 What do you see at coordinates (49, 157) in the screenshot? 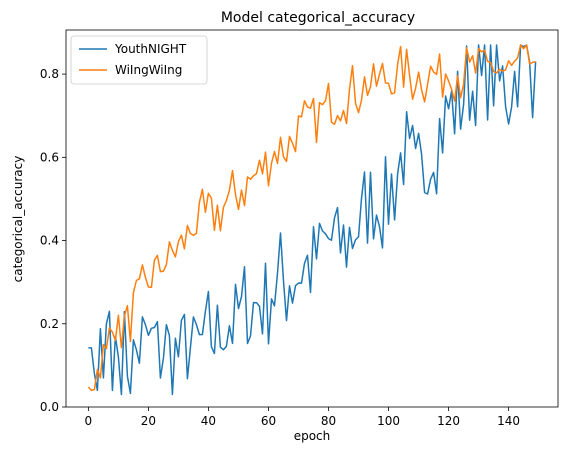
I see `y-tick-label: 0.6` at bounding box center [49, 157].